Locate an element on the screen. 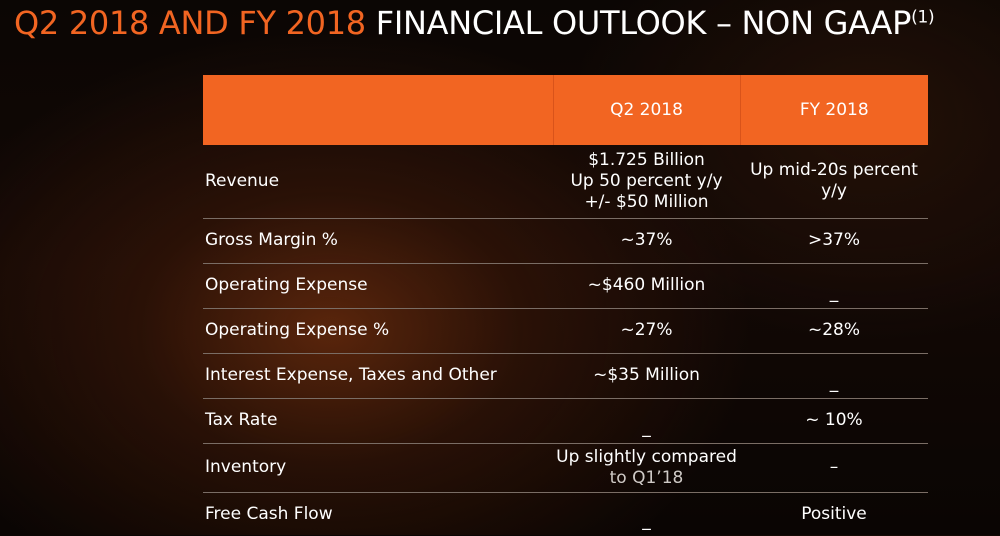  table-row-operating-expense: Operating Expense ~$460 Million _ is located at coordinates (565, 285).